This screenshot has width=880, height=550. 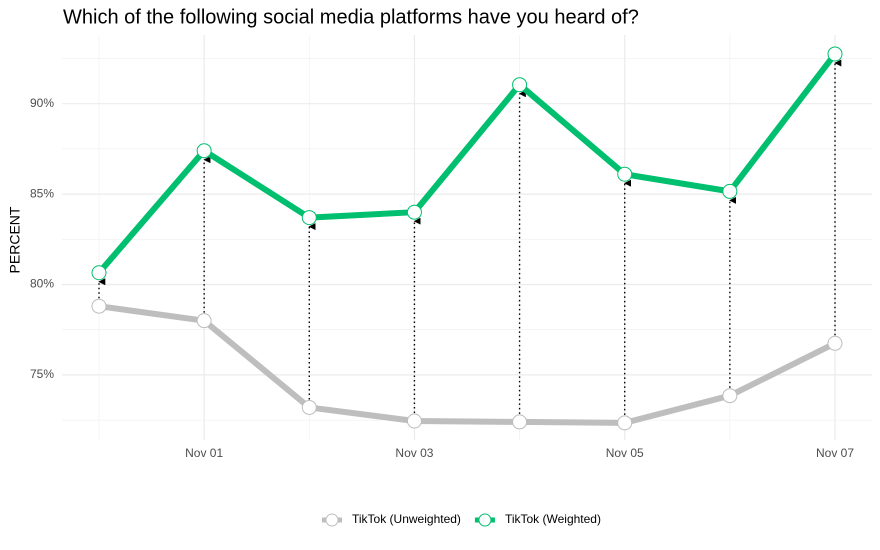 I want to click on legend-label: TikTok (Unweighted), so click(x=406, y=519).